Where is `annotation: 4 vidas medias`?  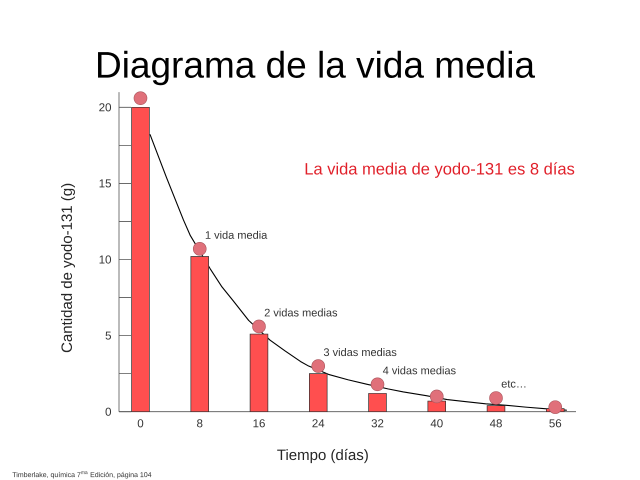 annotation: 4 vidas medias is located at coordinates (419, 370).